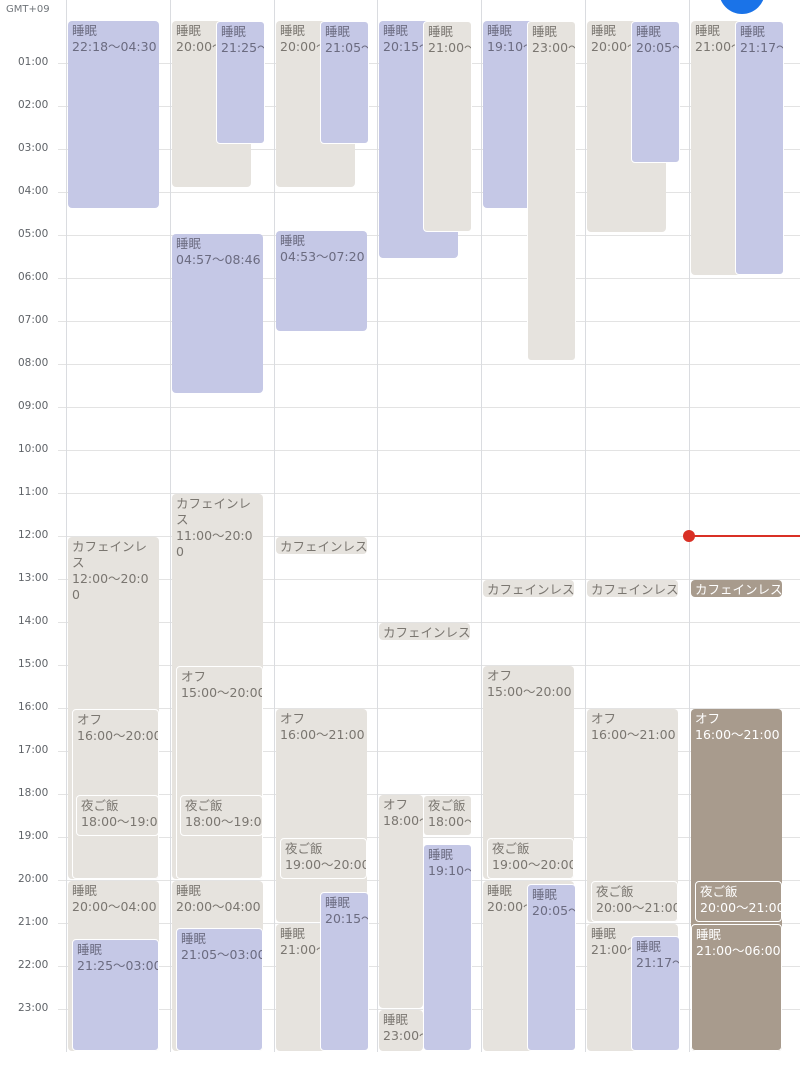  I want to click on event-time: 15:00〜20:00, so click(529, 691).